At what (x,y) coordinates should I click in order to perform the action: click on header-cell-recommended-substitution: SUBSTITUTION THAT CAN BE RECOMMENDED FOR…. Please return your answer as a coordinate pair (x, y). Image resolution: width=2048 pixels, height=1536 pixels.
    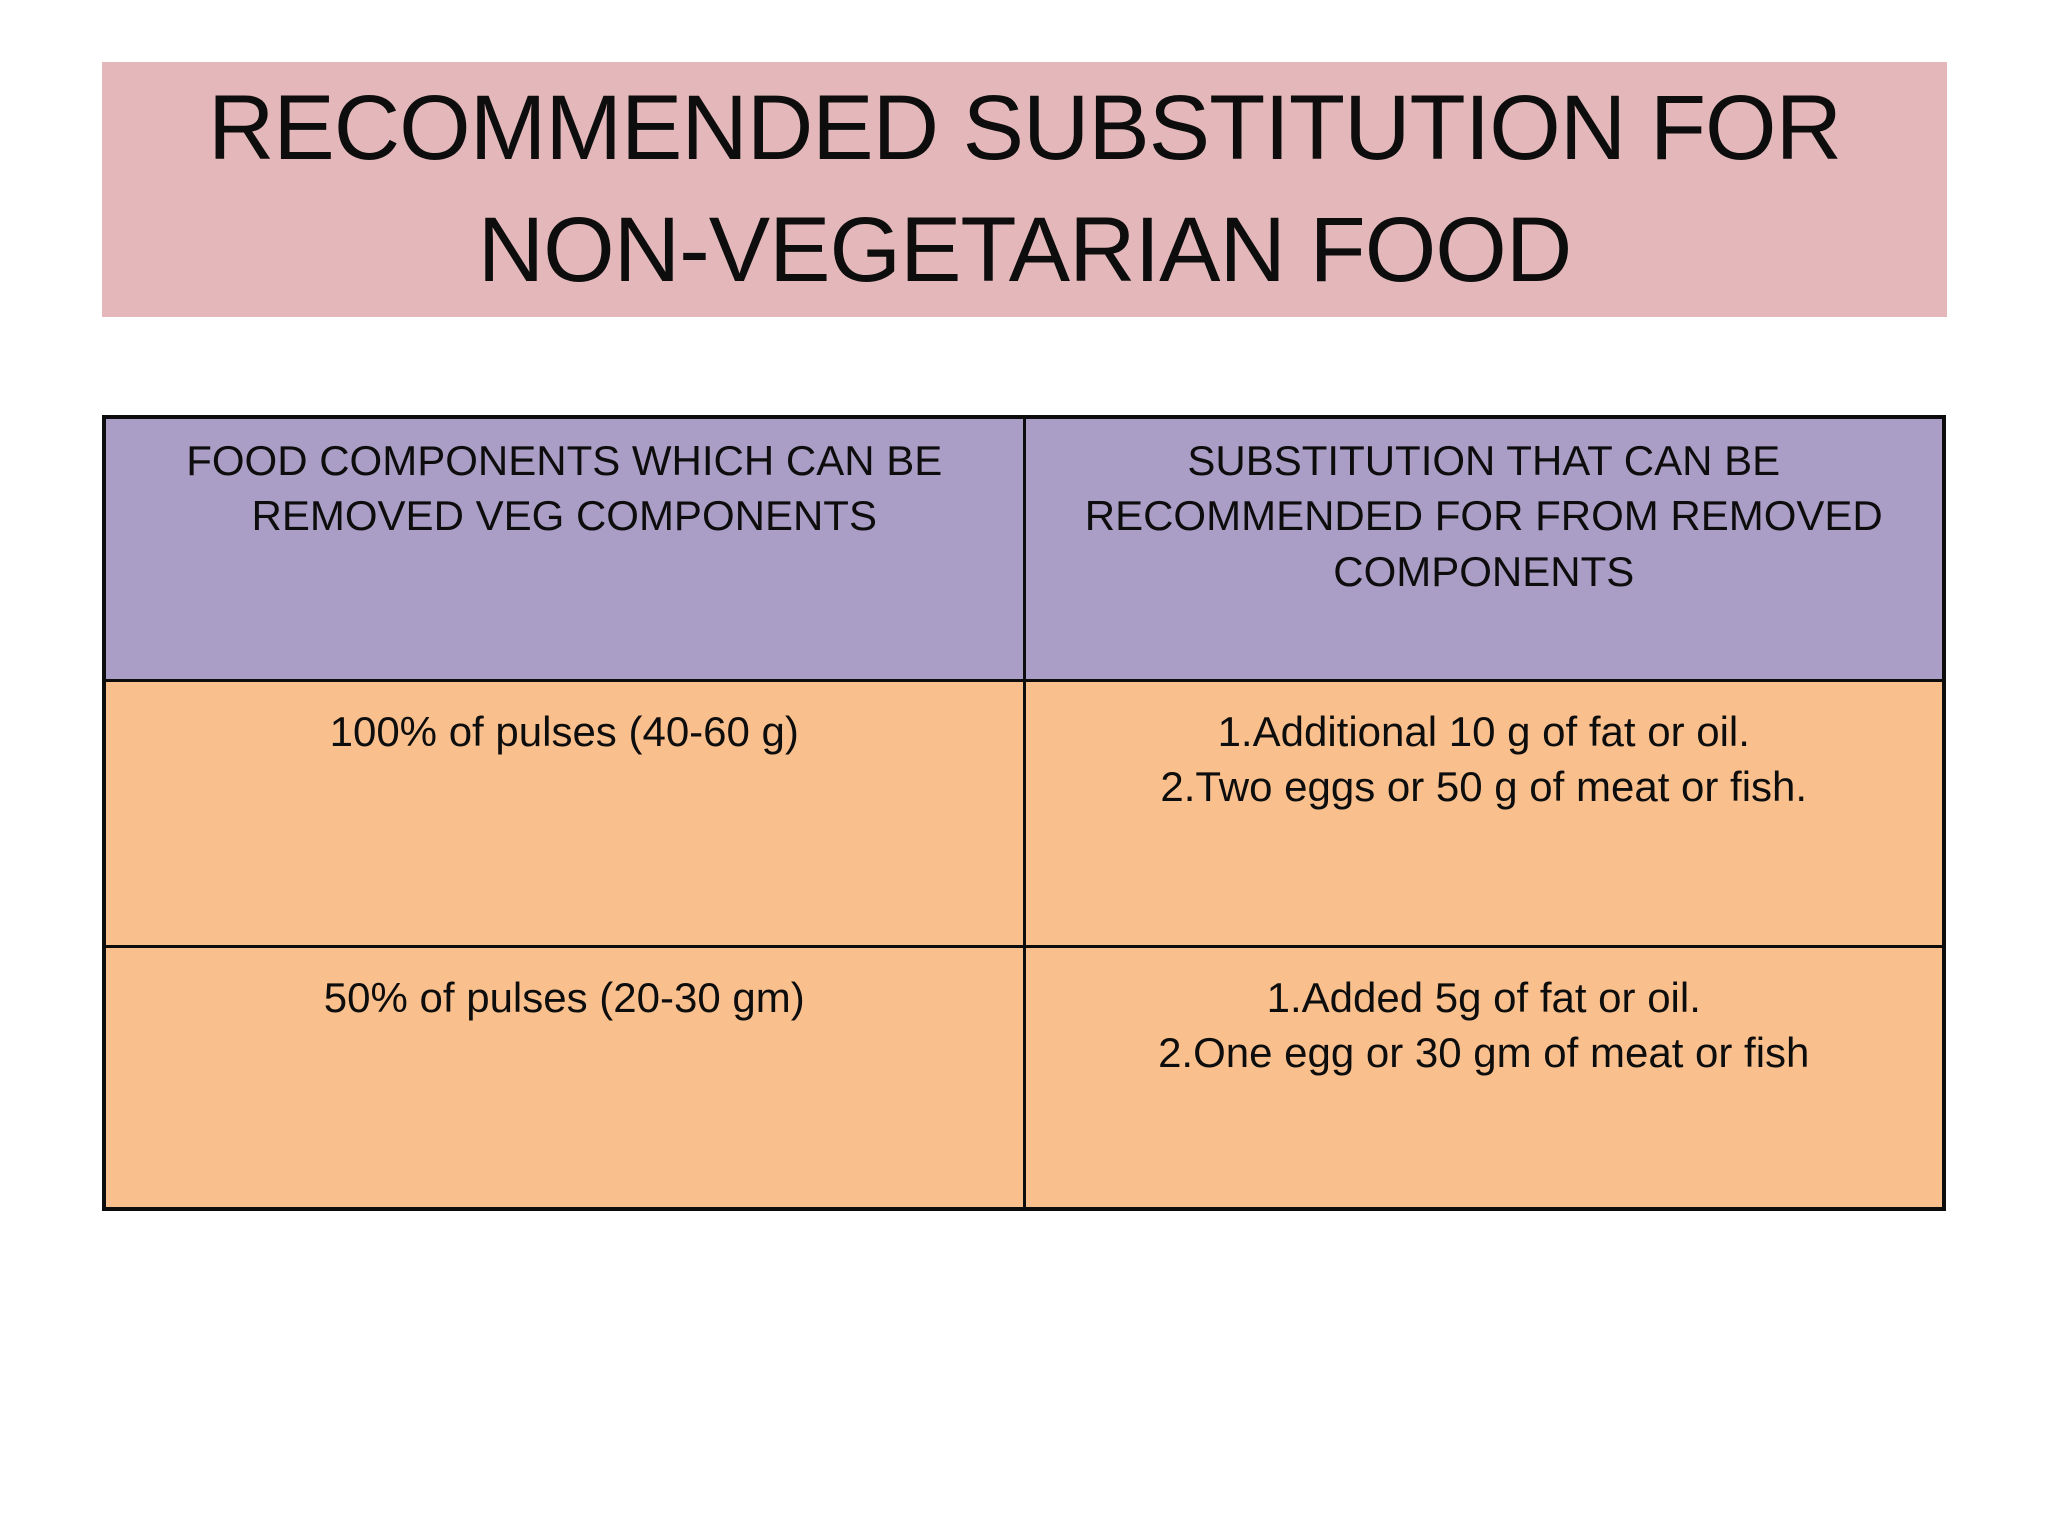
    Looking at the image, I should click on (1484, 548).